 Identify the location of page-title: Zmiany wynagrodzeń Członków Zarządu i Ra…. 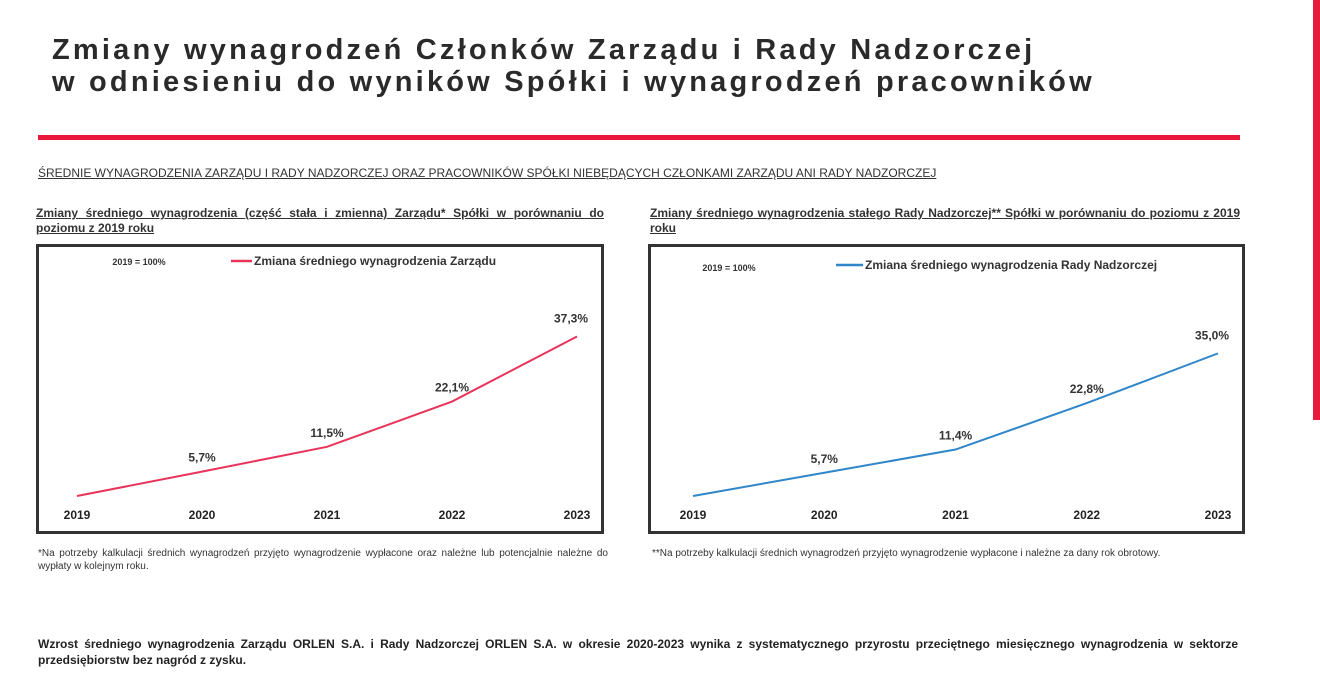
(573, 66).